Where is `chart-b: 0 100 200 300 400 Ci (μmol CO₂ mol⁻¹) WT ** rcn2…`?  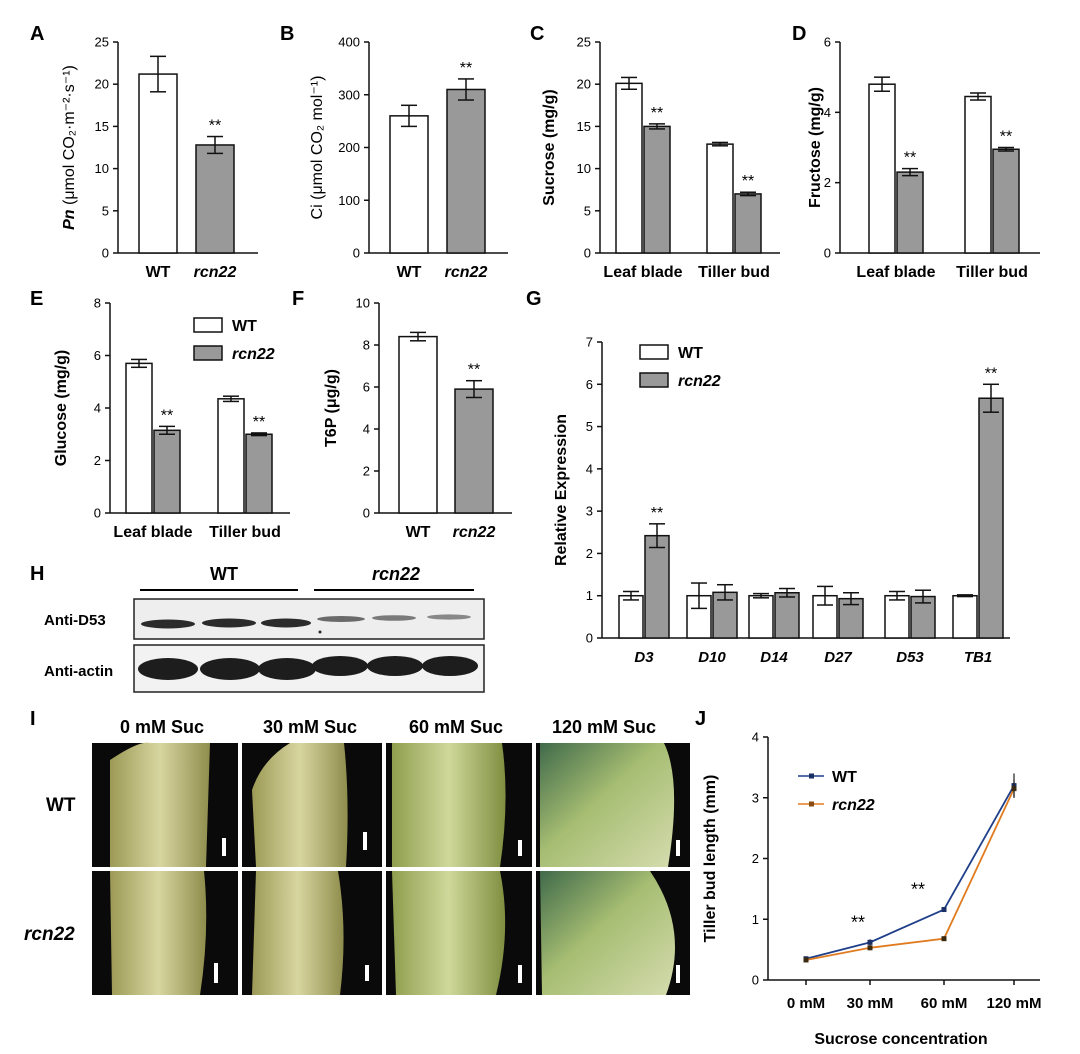 chart-b: 0 100 200 300 400 Ci (μmol CO₂ mol⁻¹) WT ** rcn2… is located at coordinates (408, 158).